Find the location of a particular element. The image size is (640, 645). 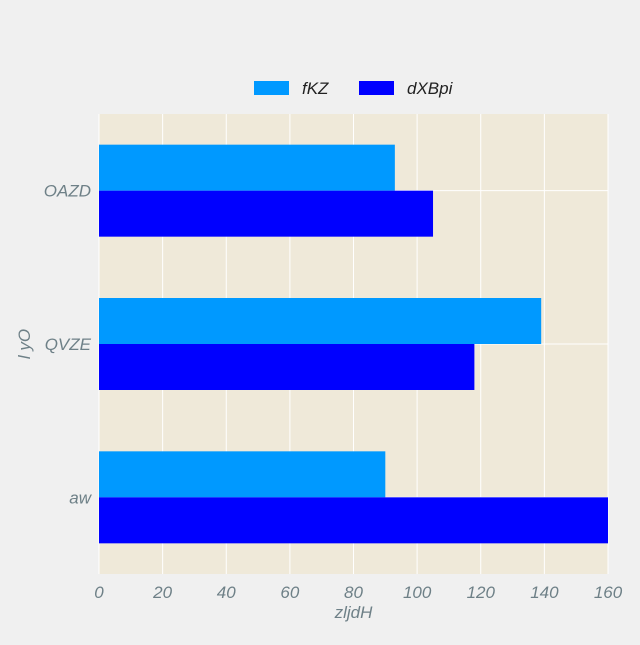

legend-label-dXBpi: dXBpi is located at coordinates (430, 88).